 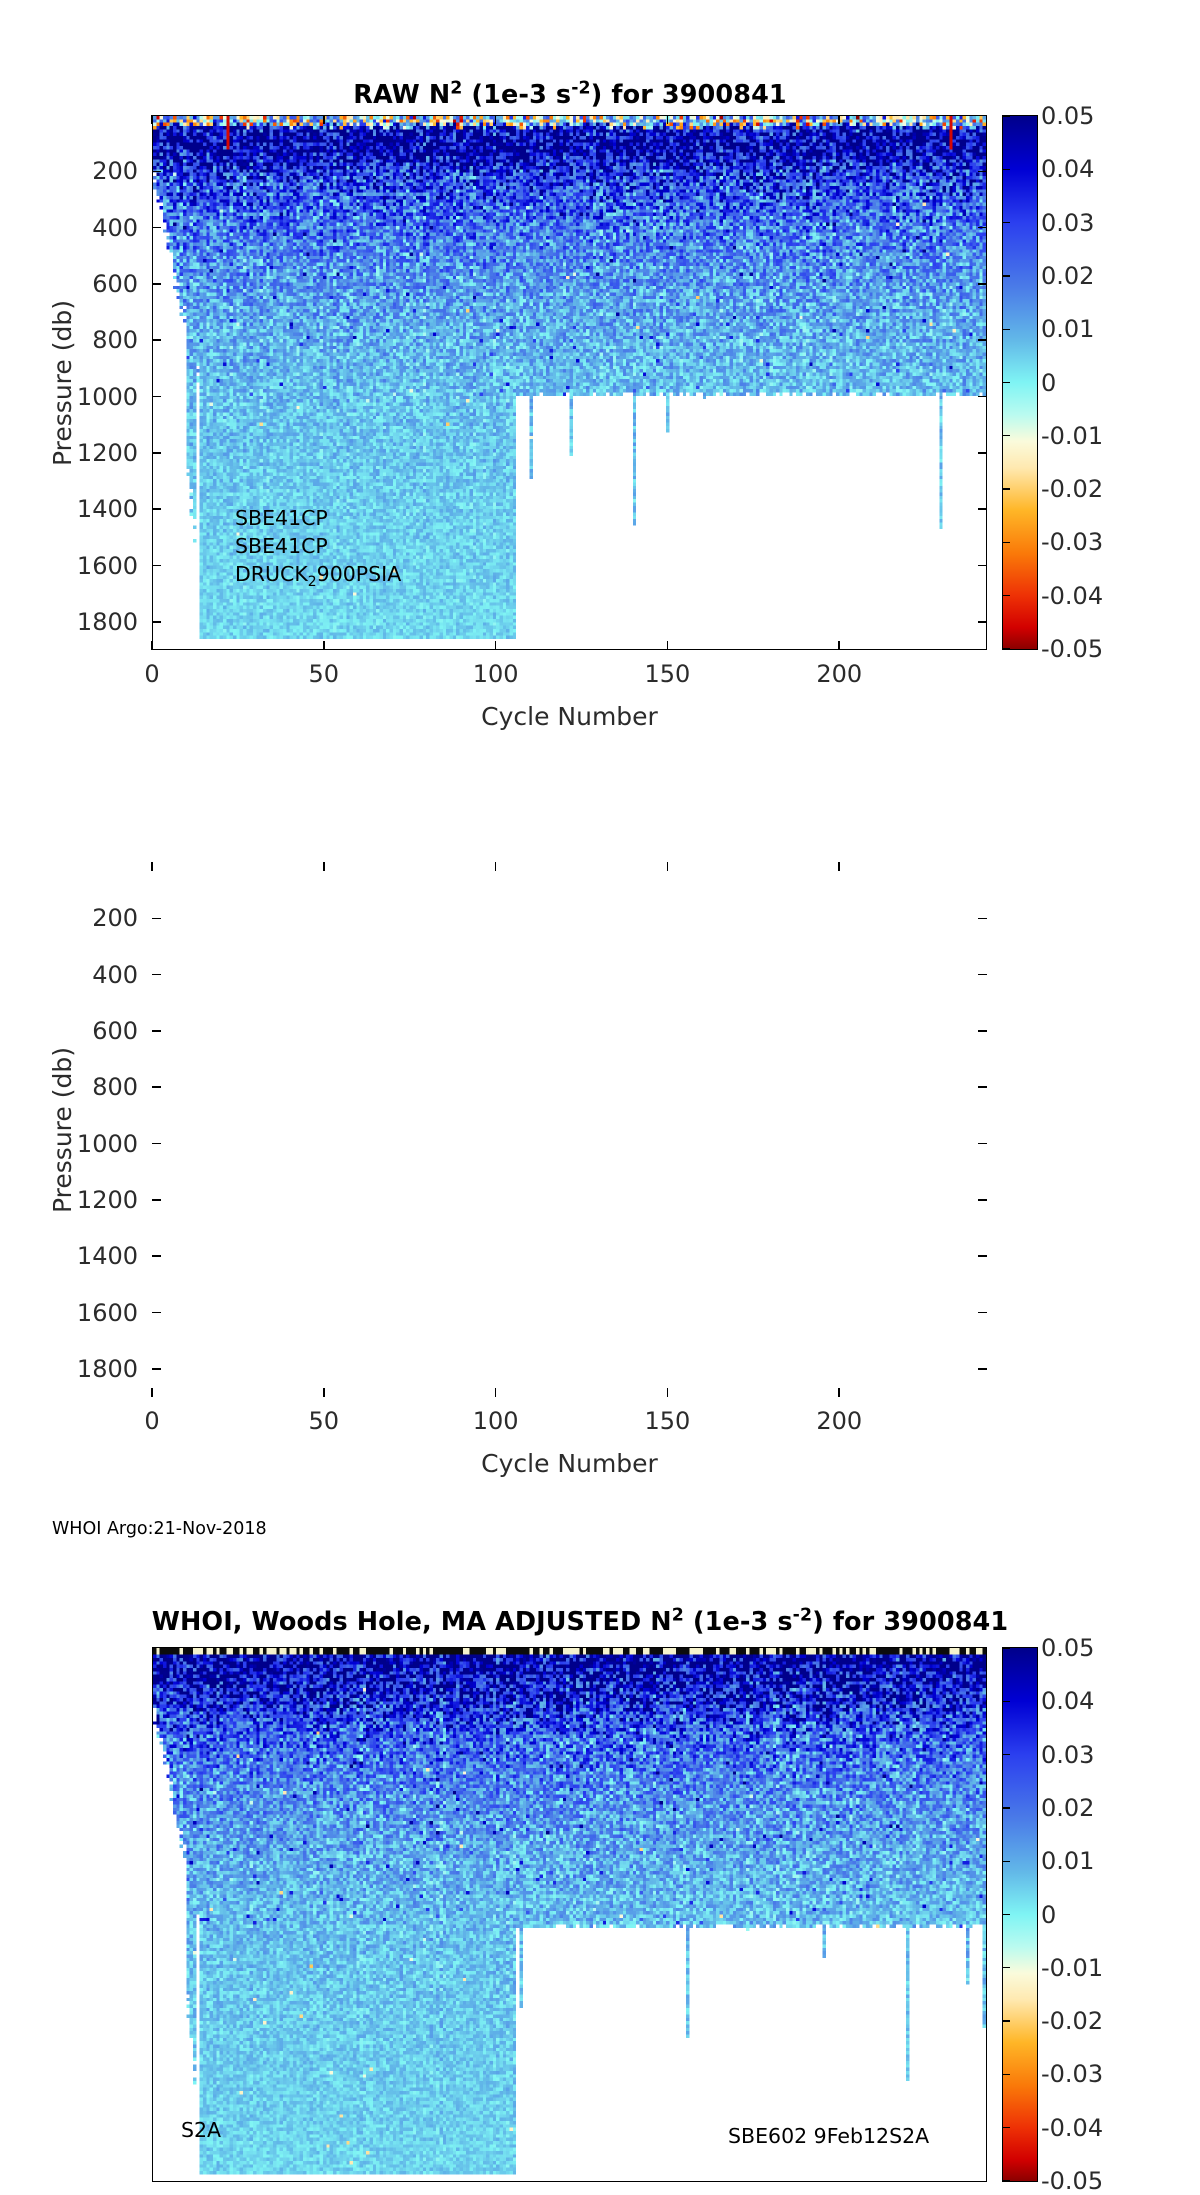 I want to click on footer-credit: WHOI Argo:21-Nov-2018, so click(x=159, y=1529).